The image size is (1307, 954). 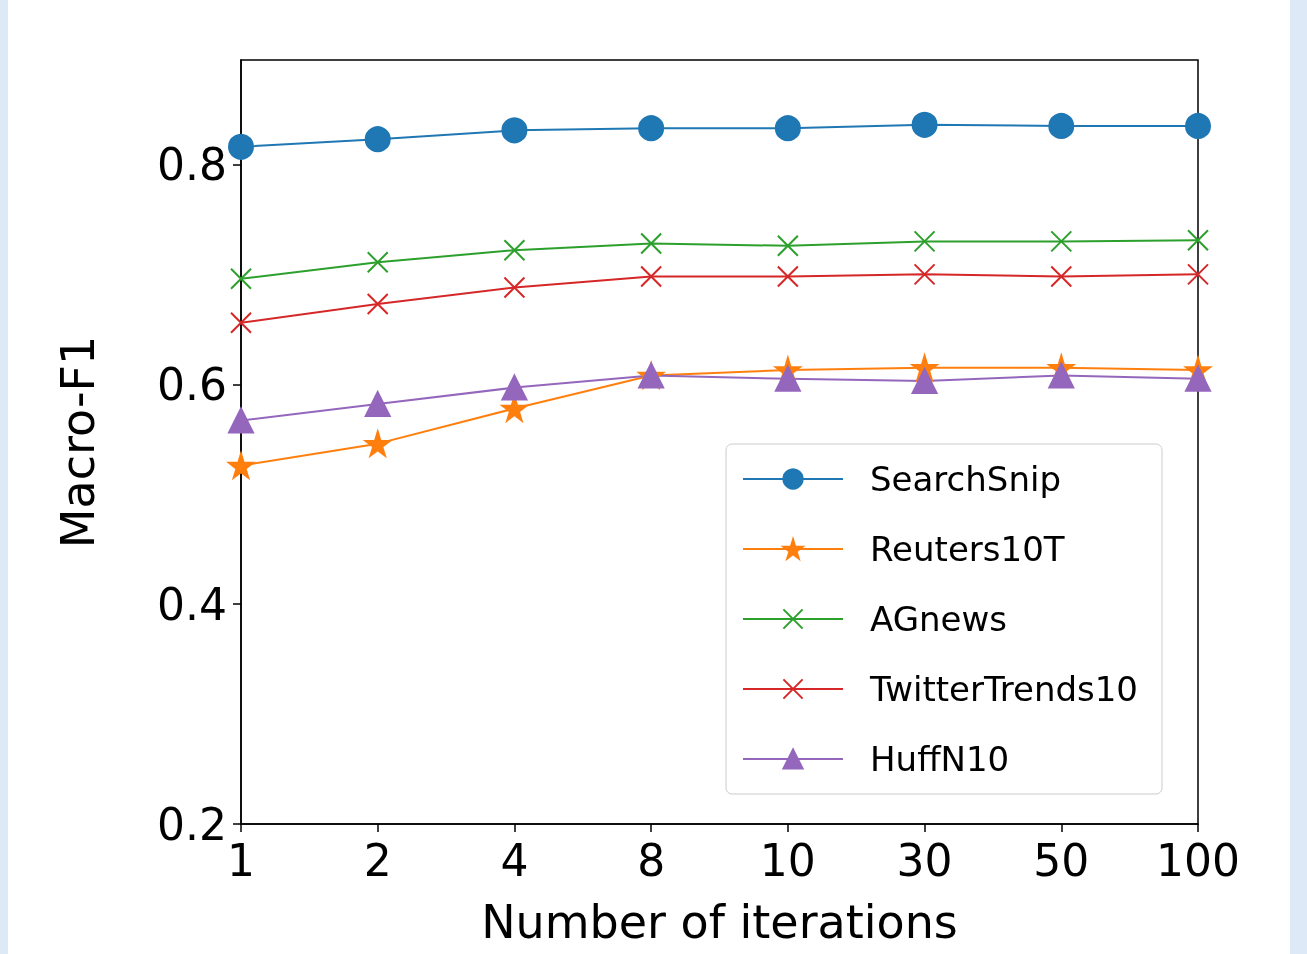 What do you see at coordinates (967, 549) in the screenshot?
I see `legend-label: Reuters10T` at bounding box center [967, 549].